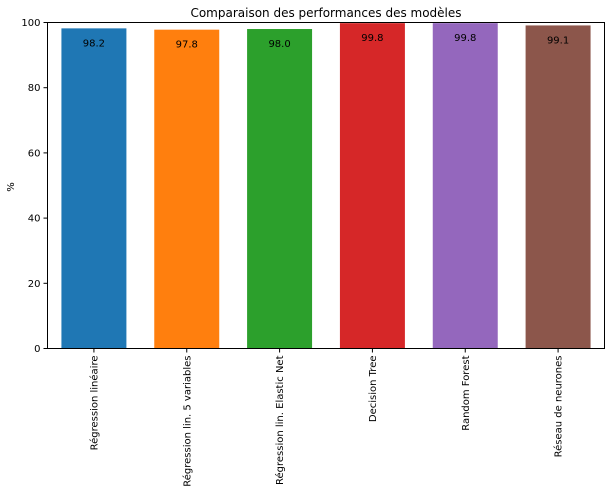 Image resolution: width=612 pixels, height=494 pixels. I want to click on x-tick-label: Réseau de neurones, so click(559, 407).